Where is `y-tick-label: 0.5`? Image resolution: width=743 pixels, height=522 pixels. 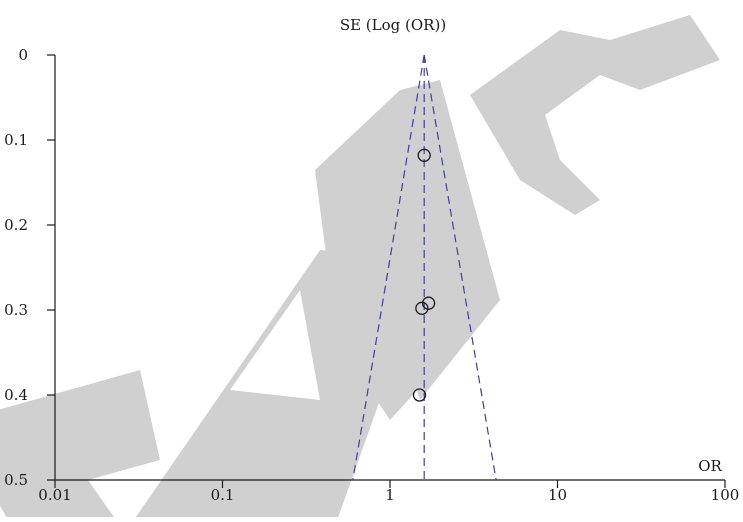 y-tick-label: 0.5 is located at coordinates (16, 480).